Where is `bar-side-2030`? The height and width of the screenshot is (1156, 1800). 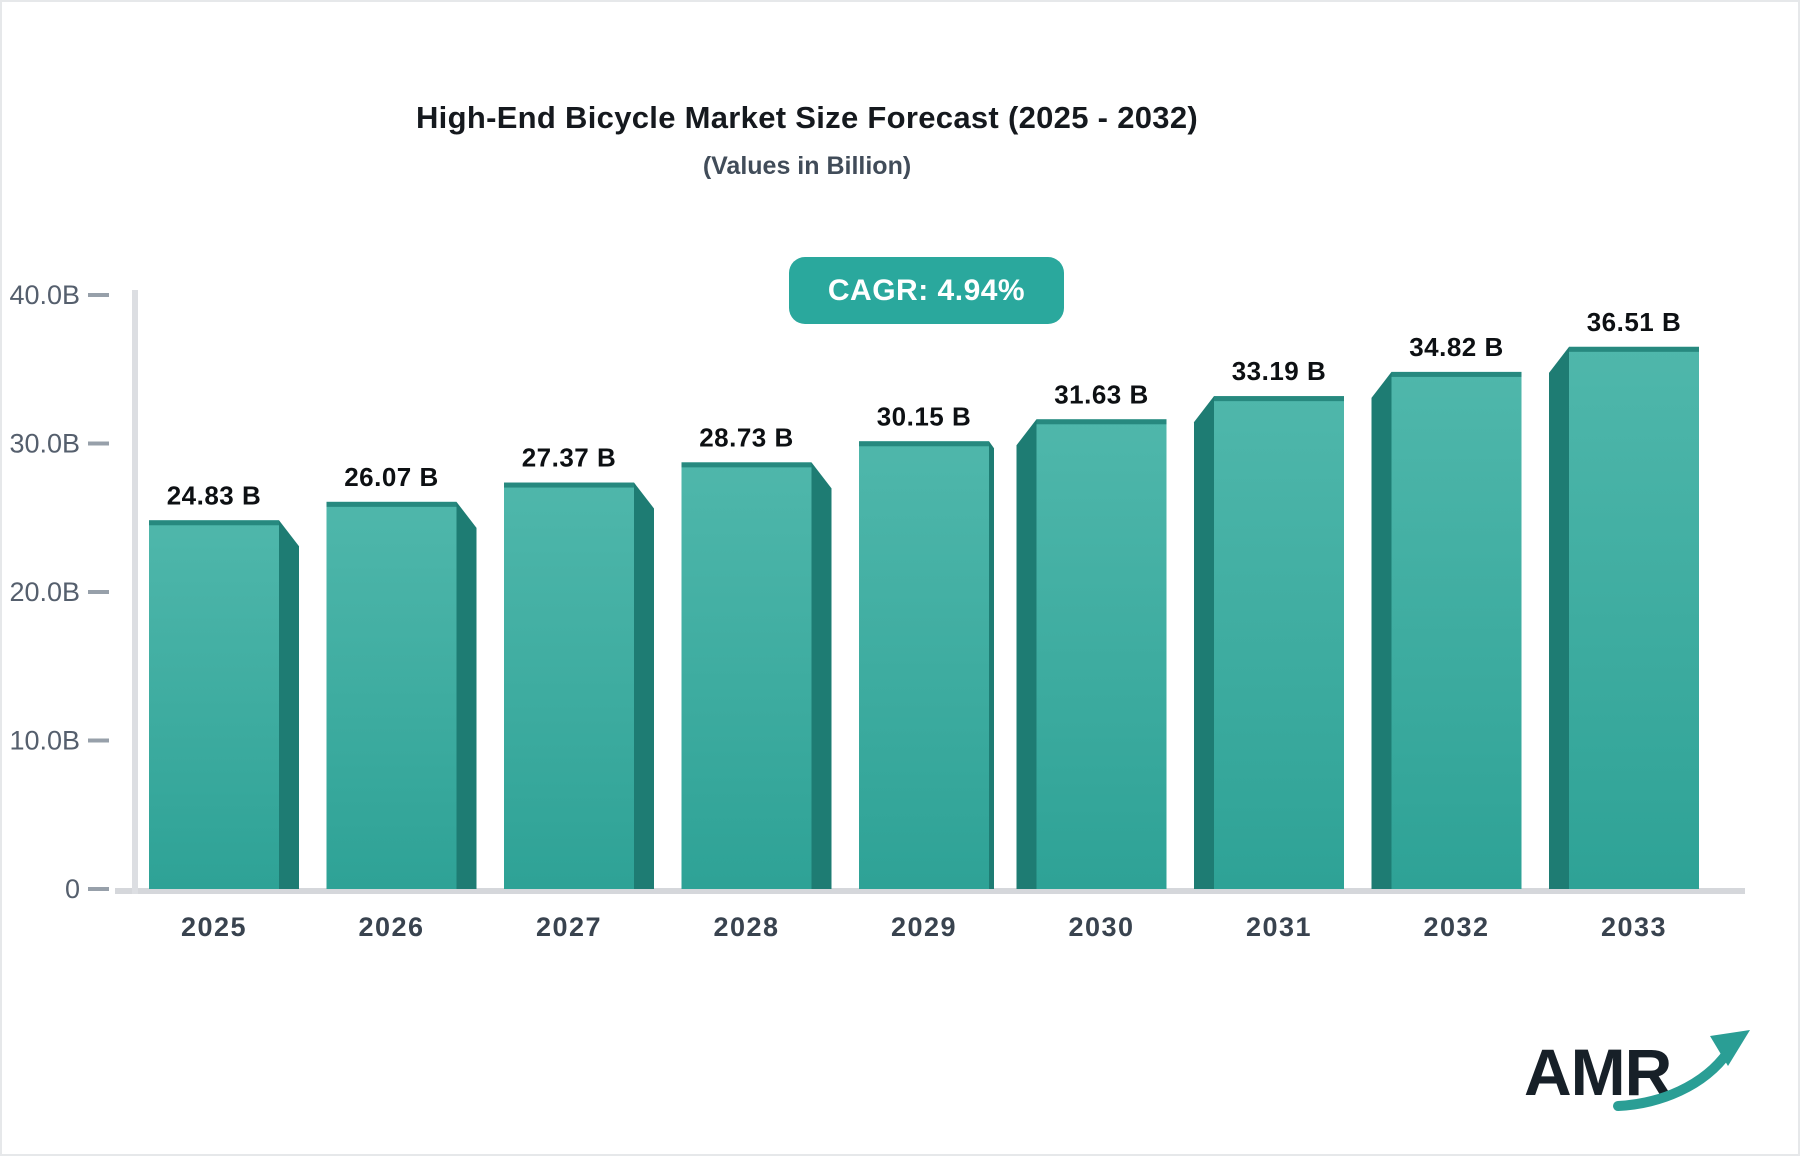
bar-side-2030 is located at coordinates (1026, 654).